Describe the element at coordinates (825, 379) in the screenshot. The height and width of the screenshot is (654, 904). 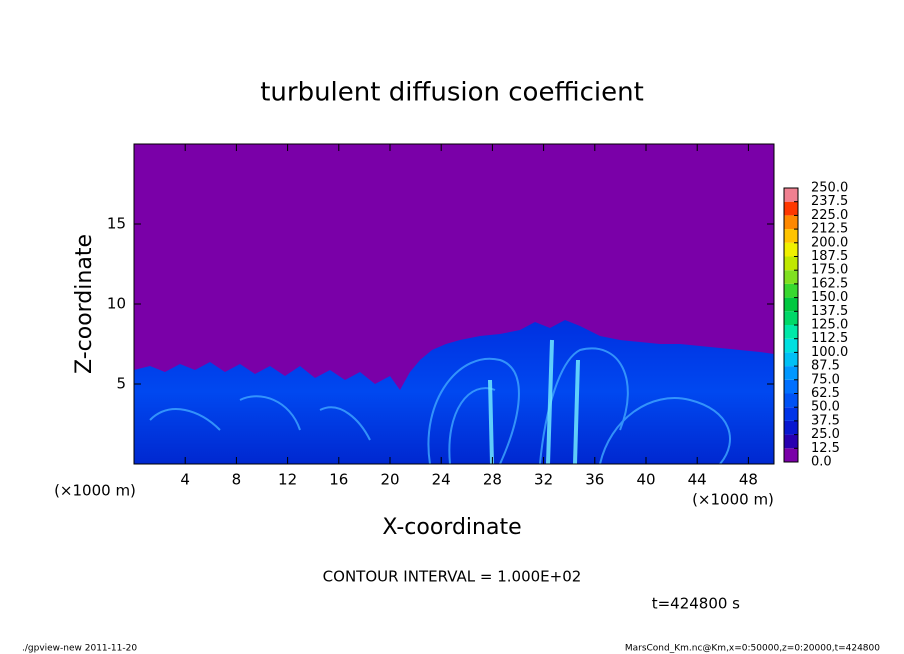
I see `colorbar-label: 75.0` at that location.